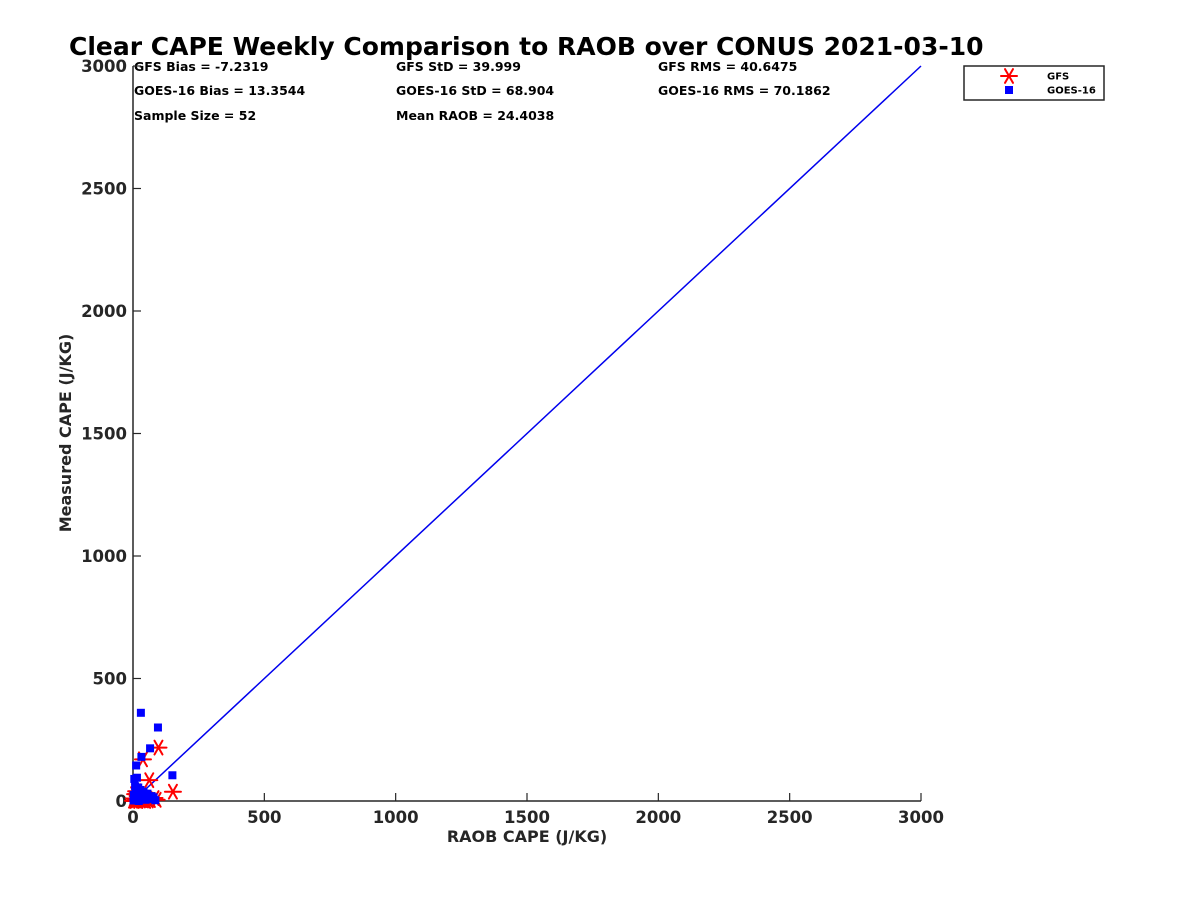  I want to click on x-tick-label: 500, so click(264, 817).